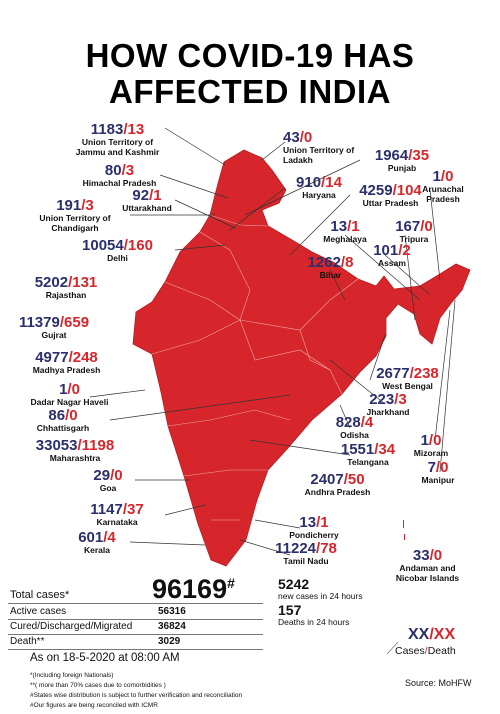 The width and height of the screenshot is (500, 714). Describe the element at coordinates (105, 658) in the screenshot. I see `as-on: As on 18-5-2020 at 08:00 AM` at that location.